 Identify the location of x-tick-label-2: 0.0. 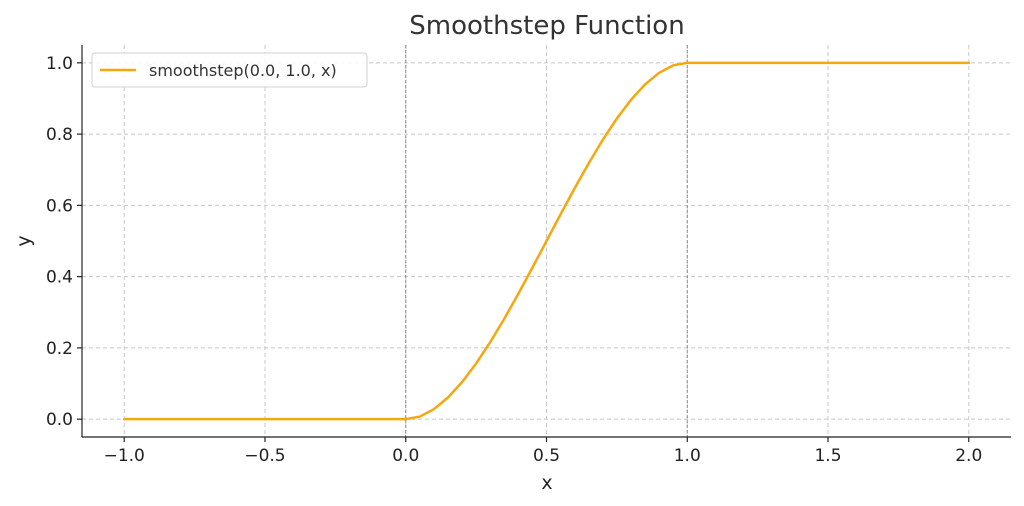
(405, 456).